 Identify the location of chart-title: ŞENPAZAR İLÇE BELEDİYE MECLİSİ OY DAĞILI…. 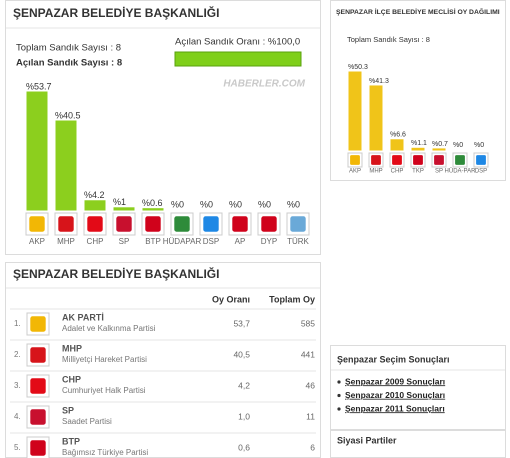
(418, 11).